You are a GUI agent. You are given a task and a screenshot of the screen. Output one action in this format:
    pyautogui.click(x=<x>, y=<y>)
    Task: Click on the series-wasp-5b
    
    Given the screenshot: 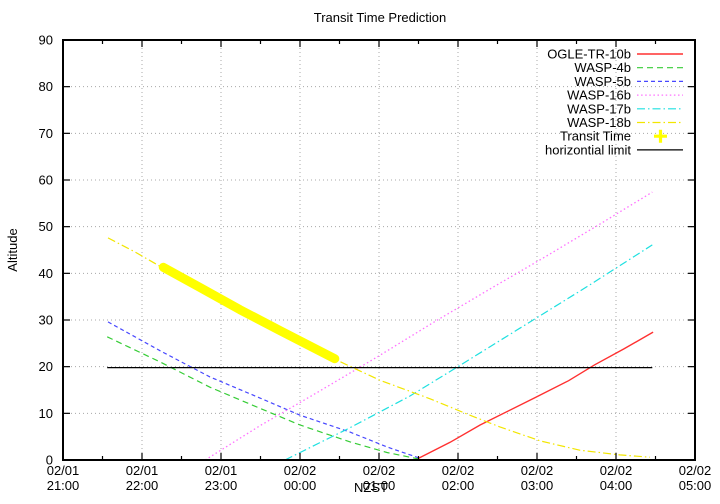 What is the action you would take?
    pyautogui.click(x=264, y=390)
    